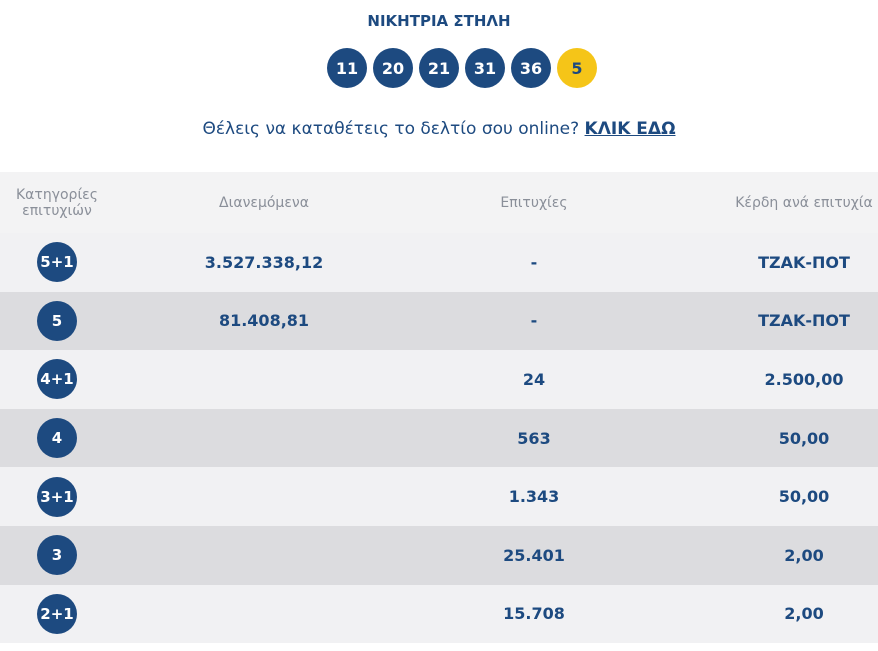  I want to click on category-badge: 2+1, so click(57, 613).